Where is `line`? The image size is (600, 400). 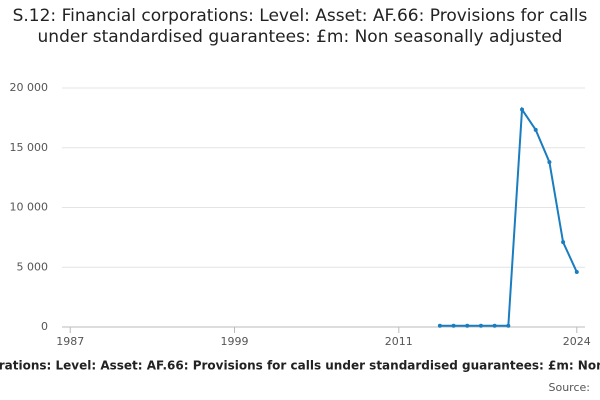
line is located at coordinates (508, 216).